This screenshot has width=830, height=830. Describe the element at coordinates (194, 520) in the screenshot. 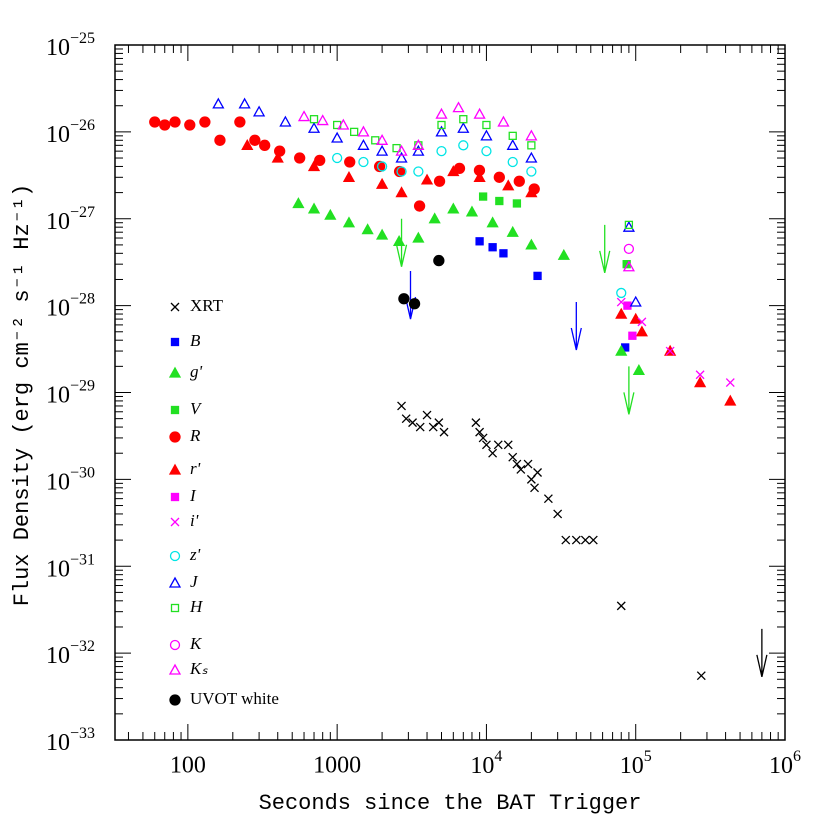

I see `legend-label: i'` at that location.